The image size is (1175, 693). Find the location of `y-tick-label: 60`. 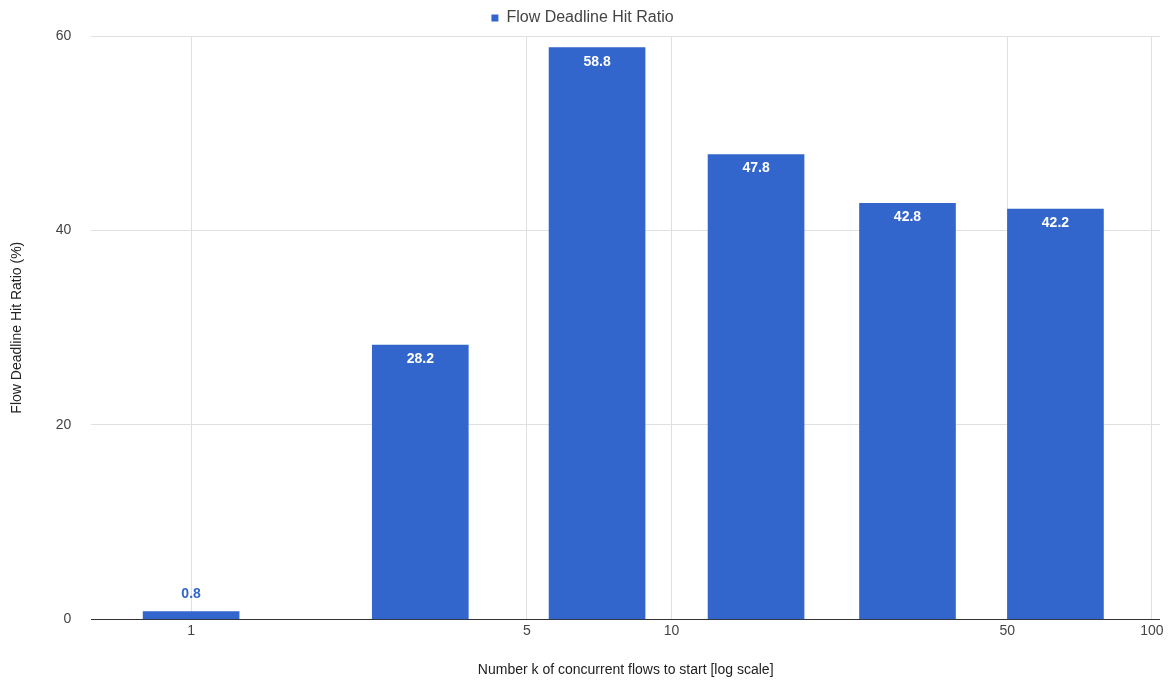

y-tick-label: 60 is located at coordinates (63, 34).